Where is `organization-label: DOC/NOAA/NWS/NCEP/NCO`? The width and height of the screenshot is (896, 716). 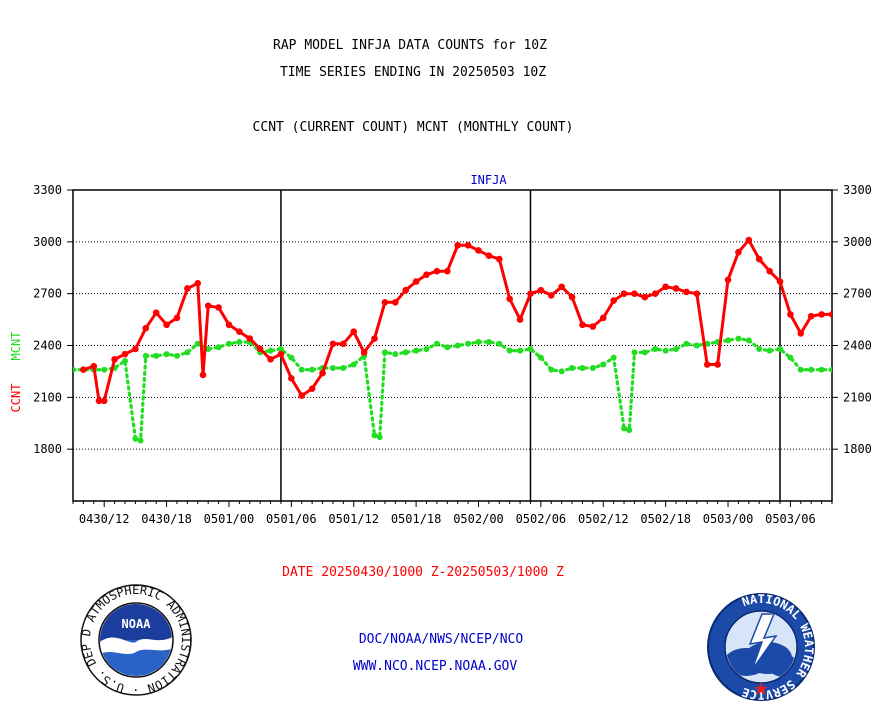 organization-label: DOC/NOAA/NWS/NCEP/NCO is located at coordinates (441, 639).